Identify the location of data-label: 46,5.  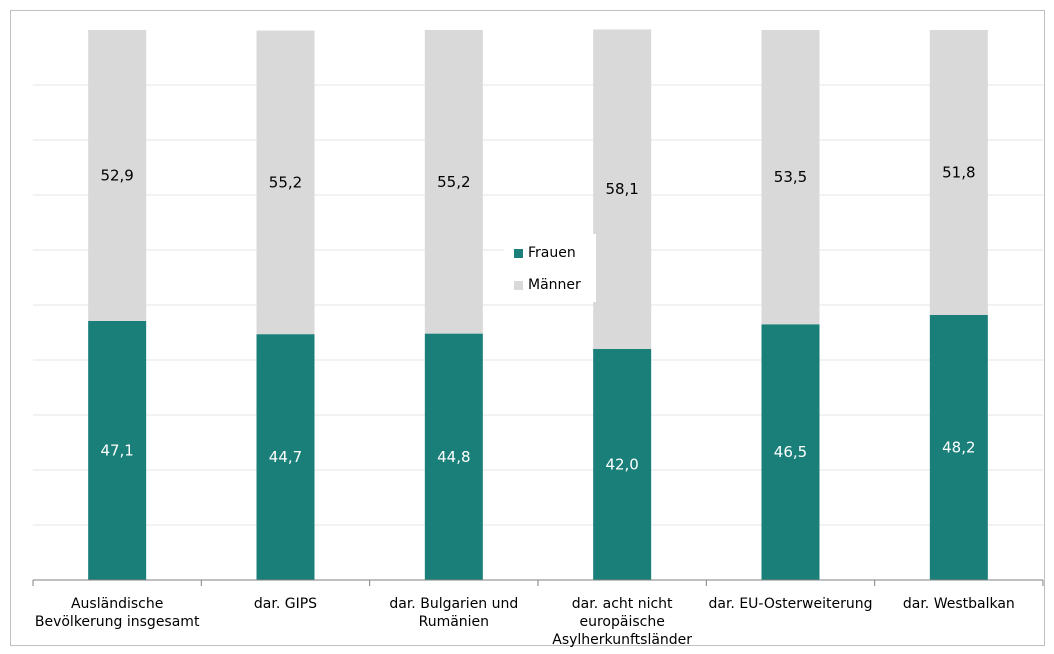
(790, 452).